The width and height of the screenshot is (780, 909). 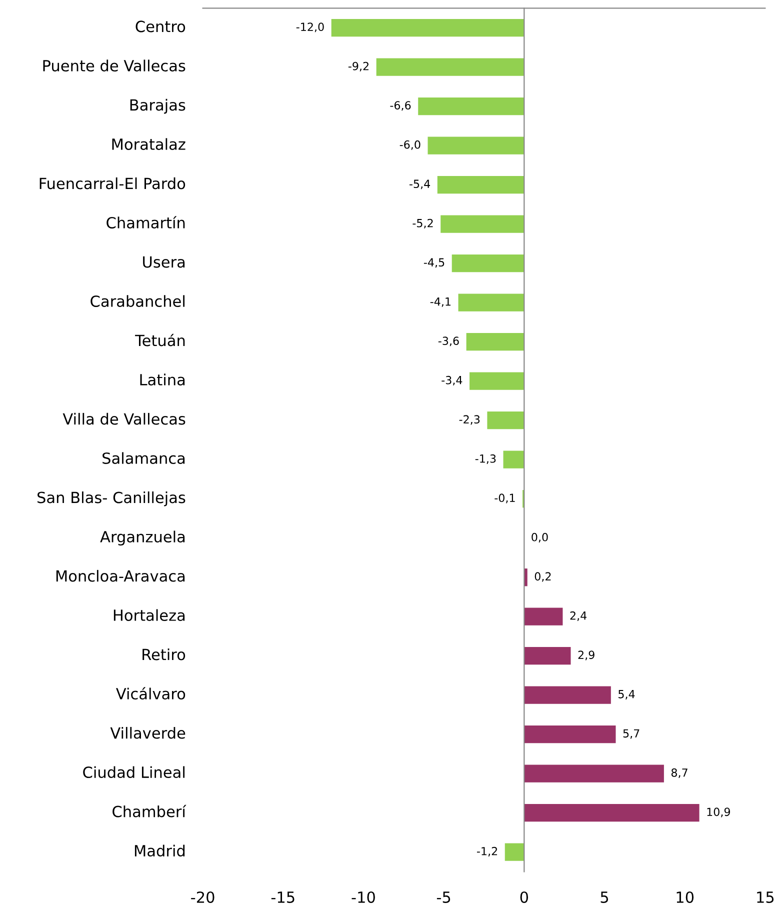 What do you see at coordinates (282, 897) in the screenshot?
I see `x-tick-label: -15` at bounding box center [282, 897].